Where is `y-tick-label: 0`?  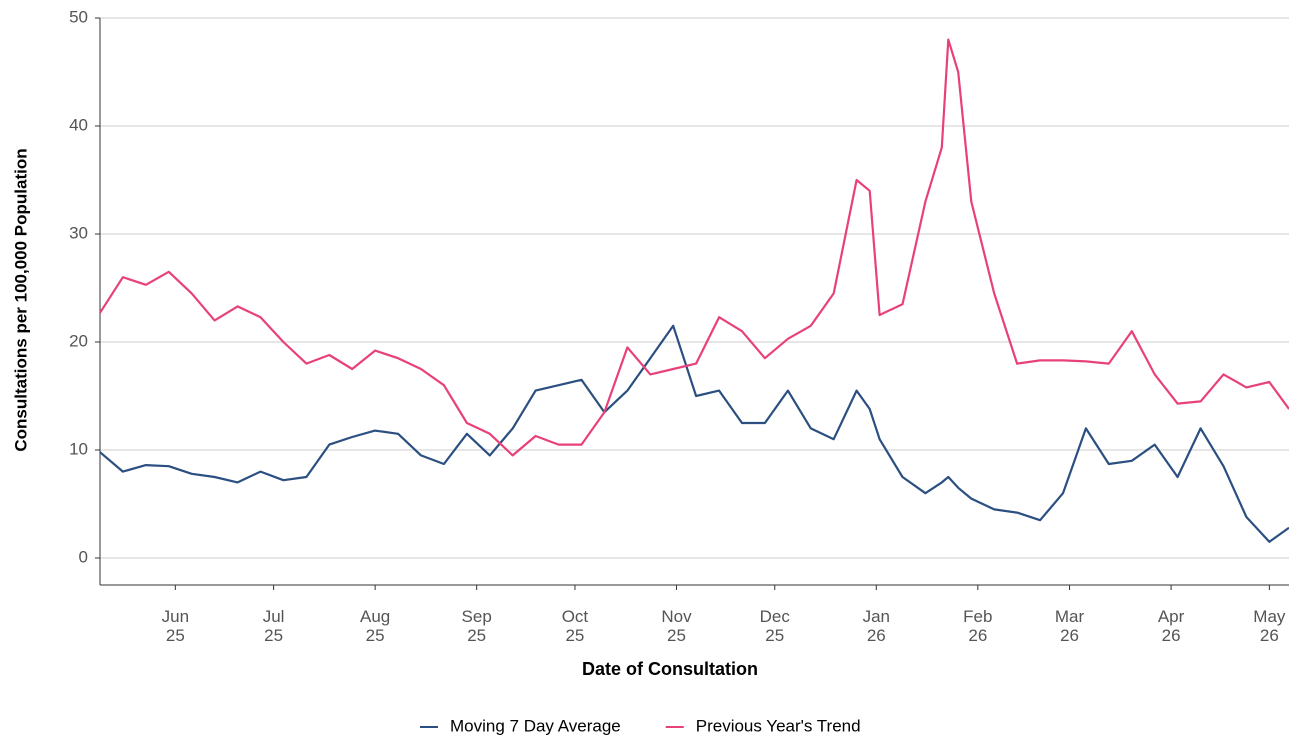 y-tick-label: 0 is located at coordinates (83, 556).